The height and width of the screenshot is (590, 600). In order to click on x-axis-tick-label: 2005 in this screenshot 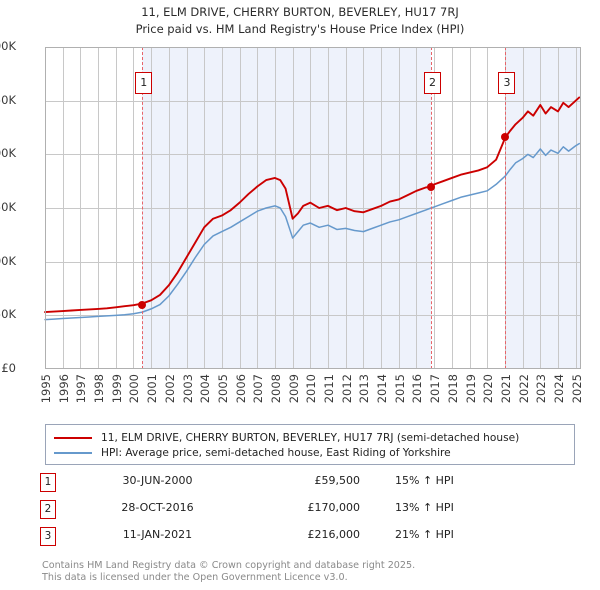, I will do `click(222, 389)`.